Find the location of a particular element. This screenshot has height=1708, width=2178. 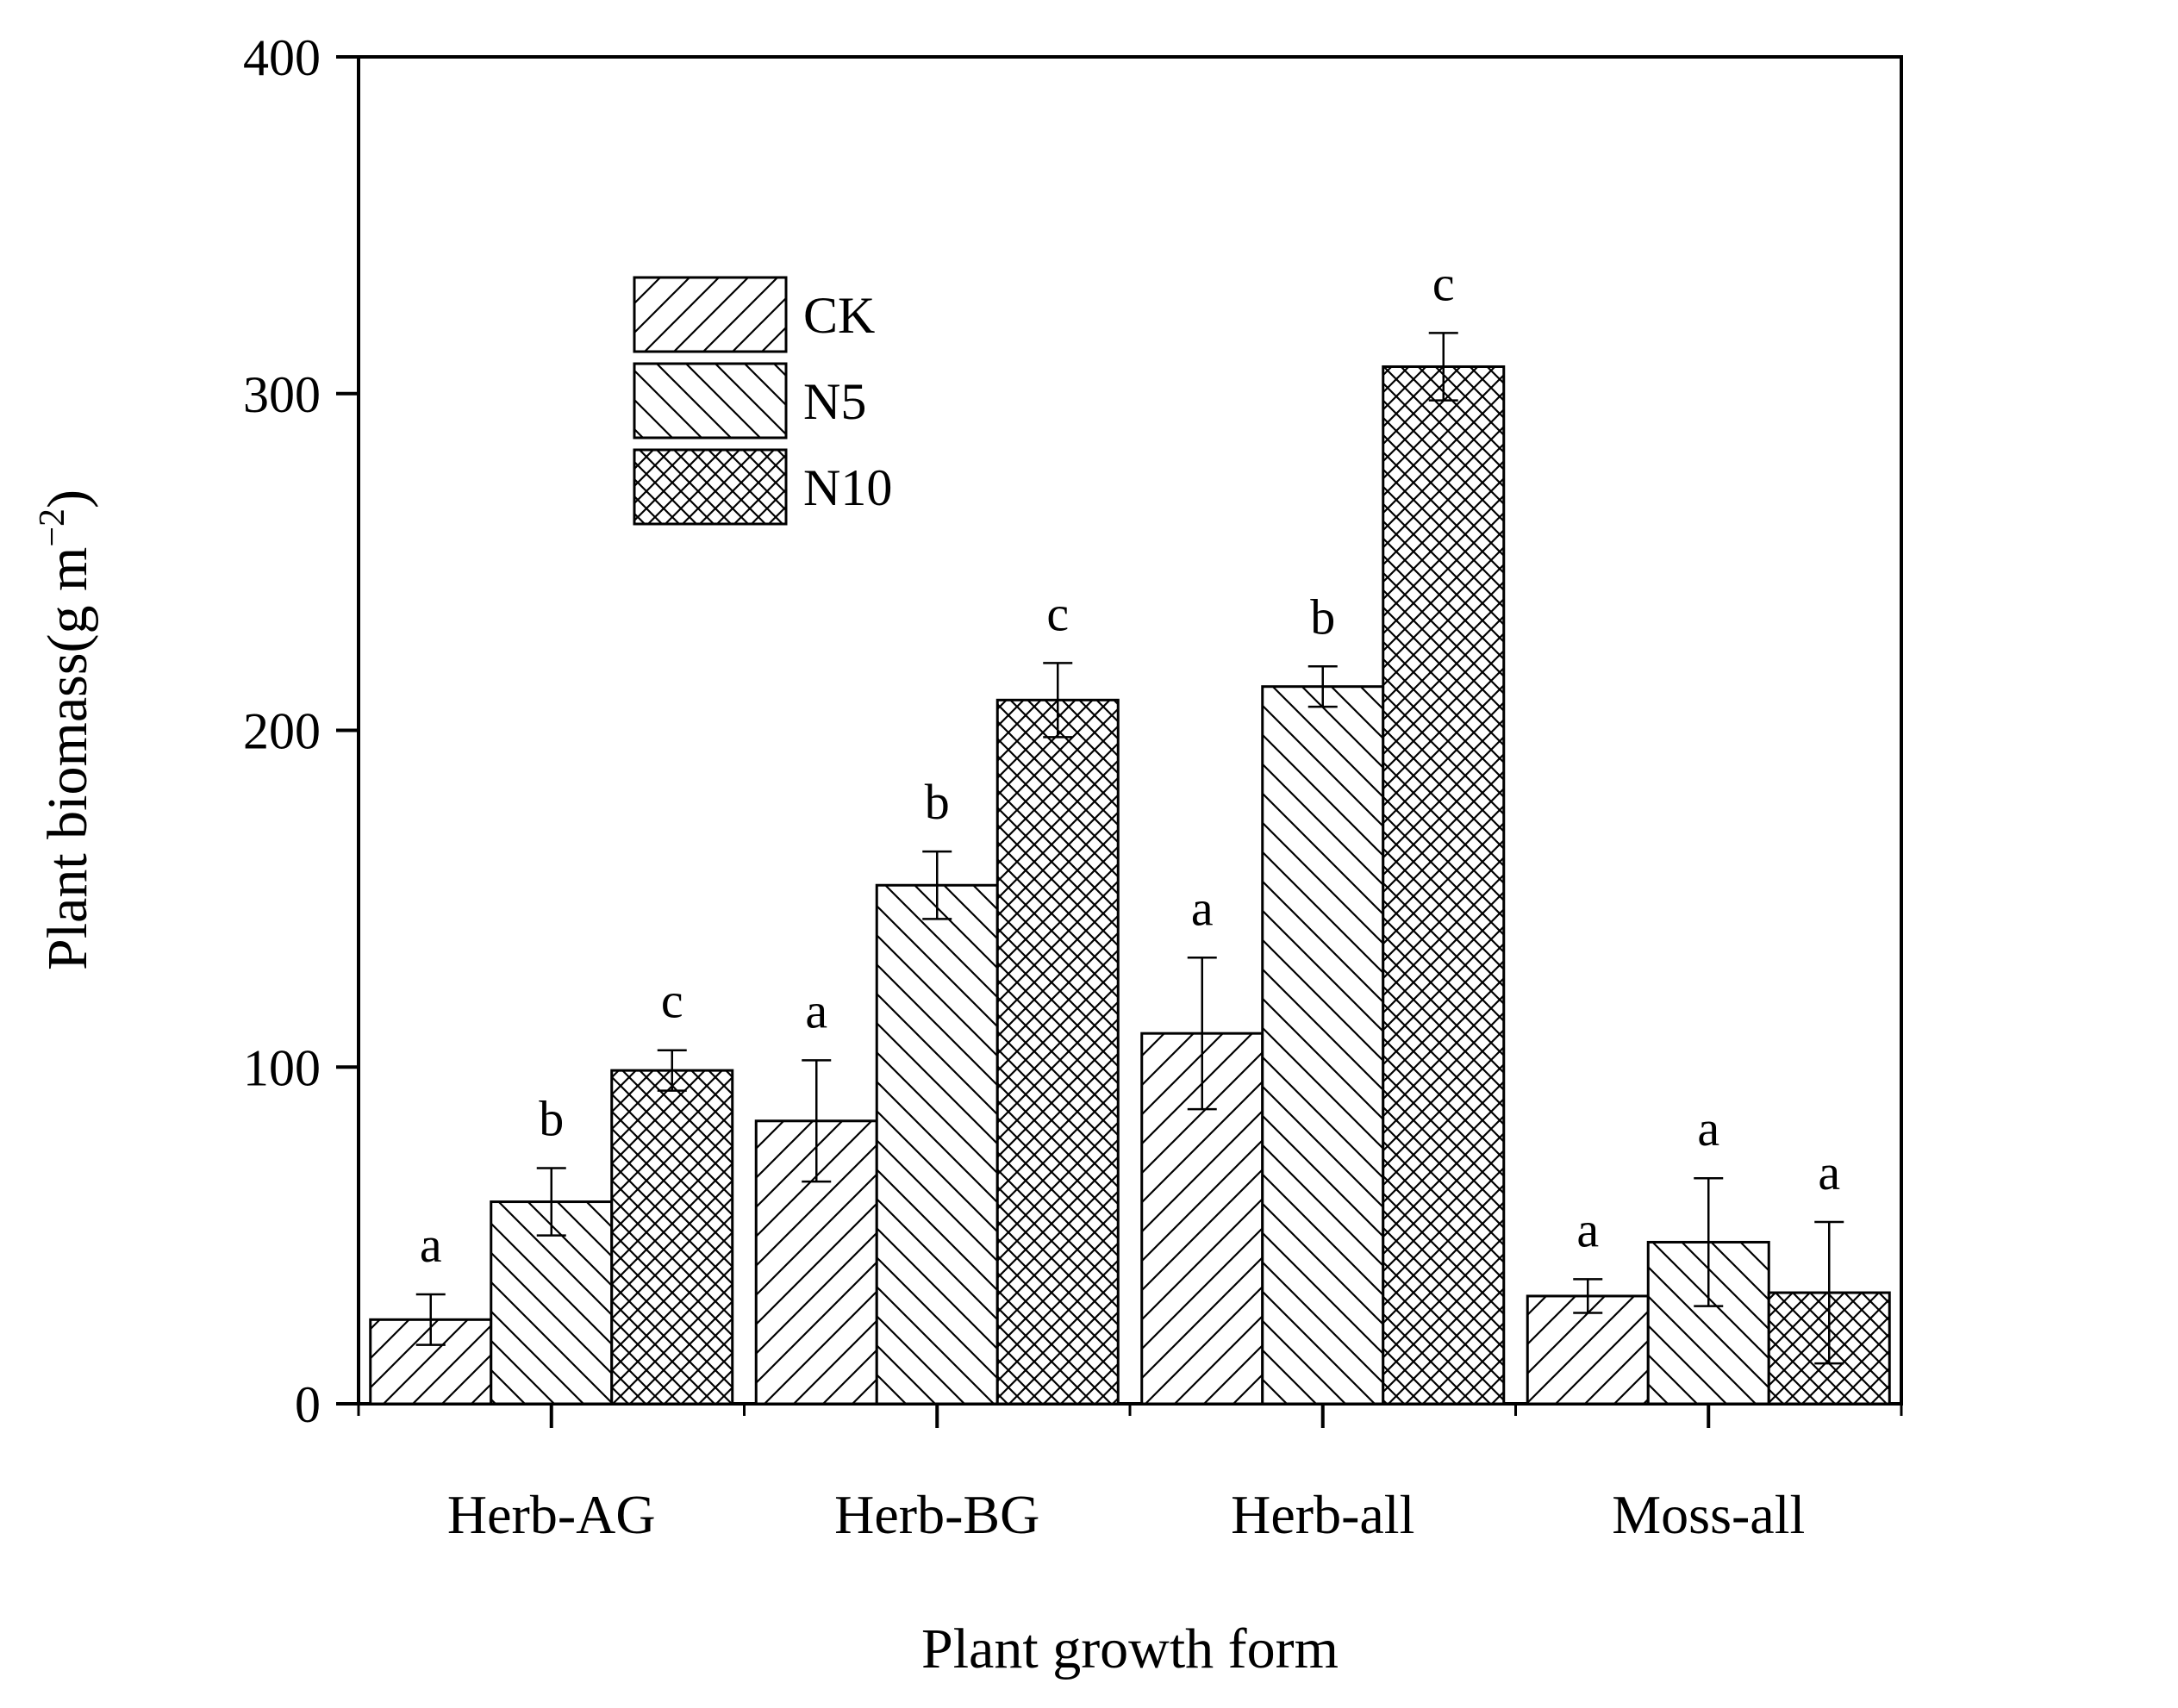

y-axis-title-close: ) is located at coordinates (67, 499).